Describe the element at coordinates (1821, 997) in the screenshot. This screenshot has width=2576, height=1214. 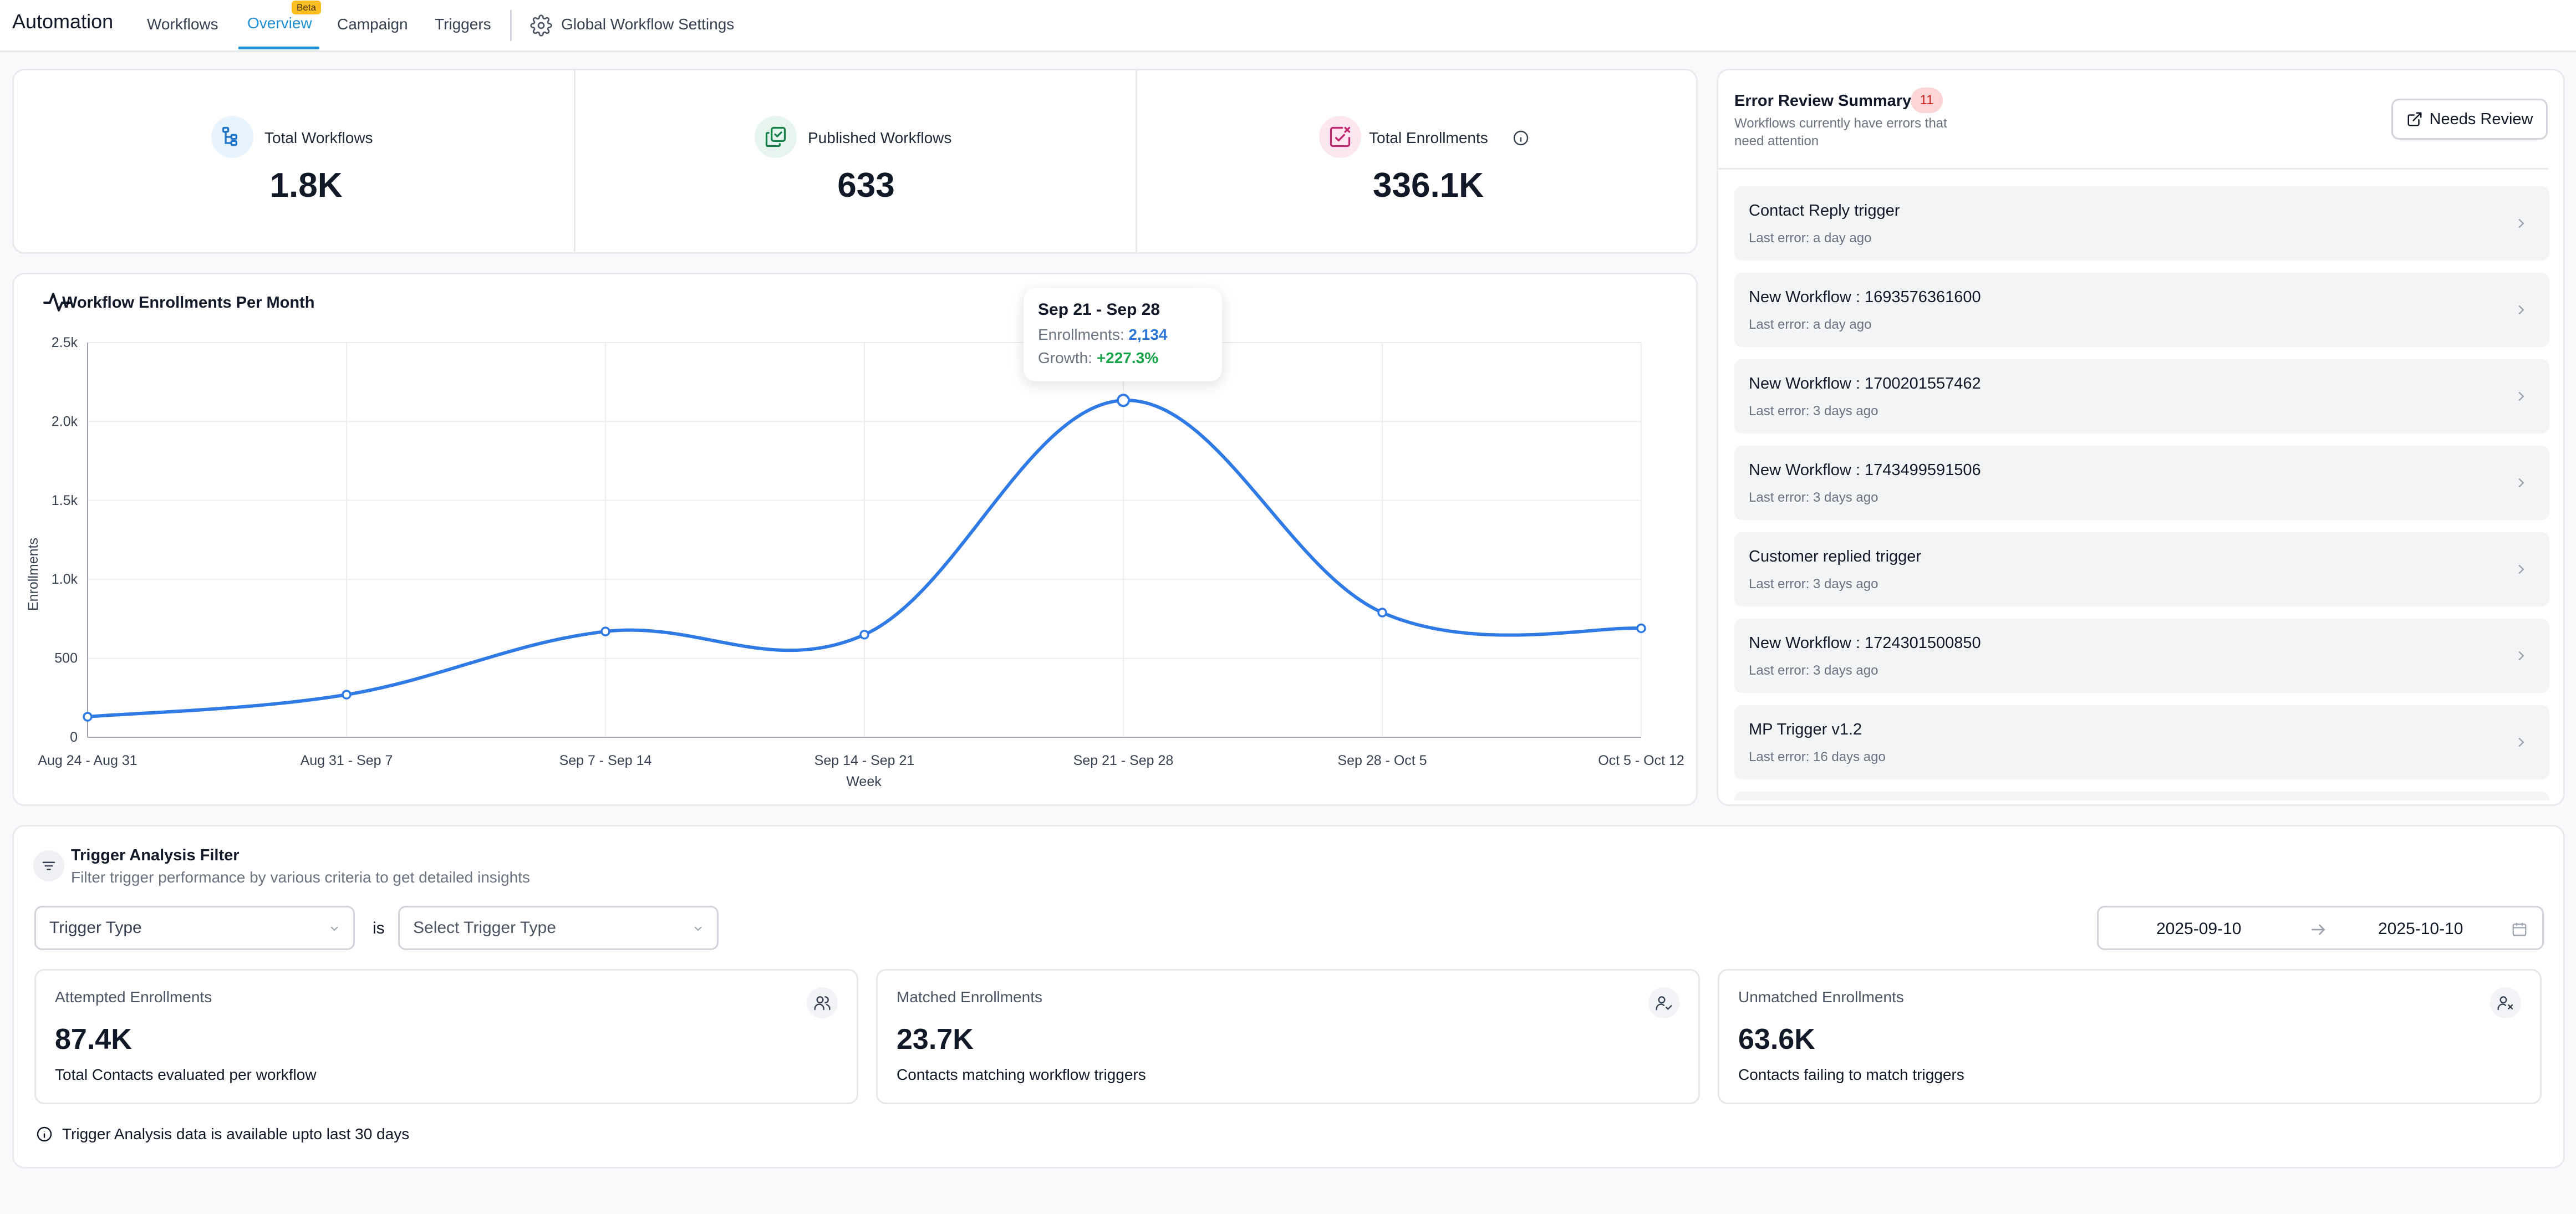
I see `metric-label: Unmatched Enrollments` at that location.